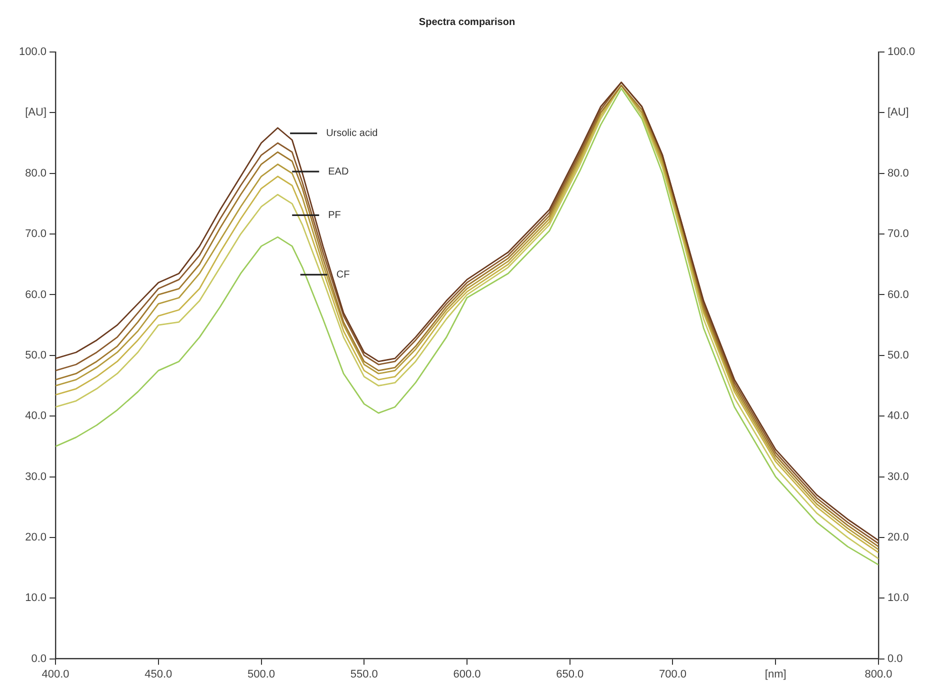  What do you see at coordinates (36, 537) in the screenshot?
I see `y-tick-label: 20.0` at bounding box center [36, 537].